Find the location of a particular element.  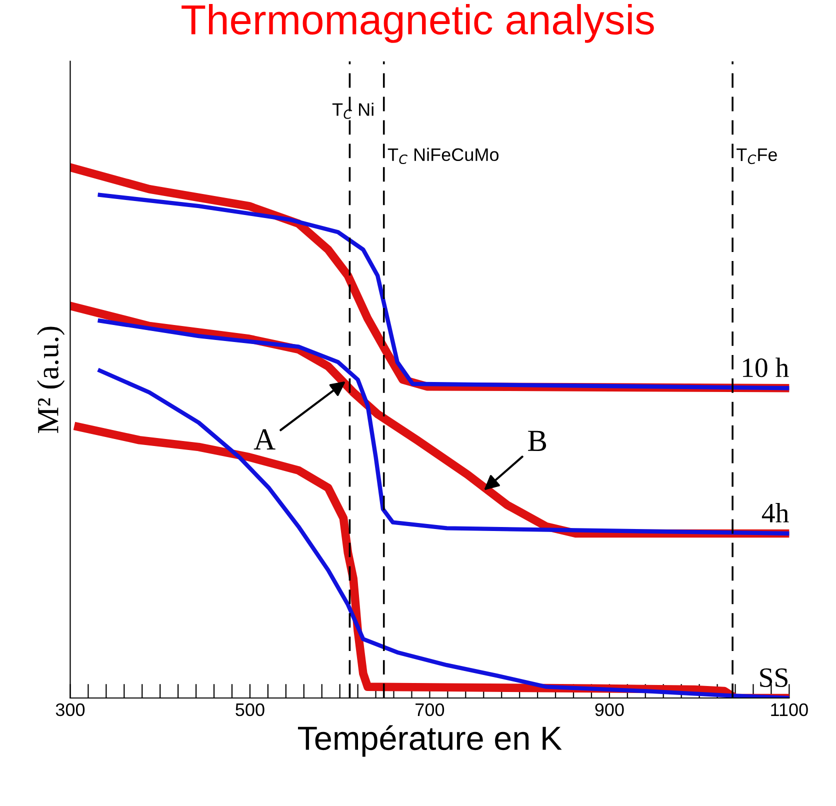

annotation: A is located at coordinates (265, 439).